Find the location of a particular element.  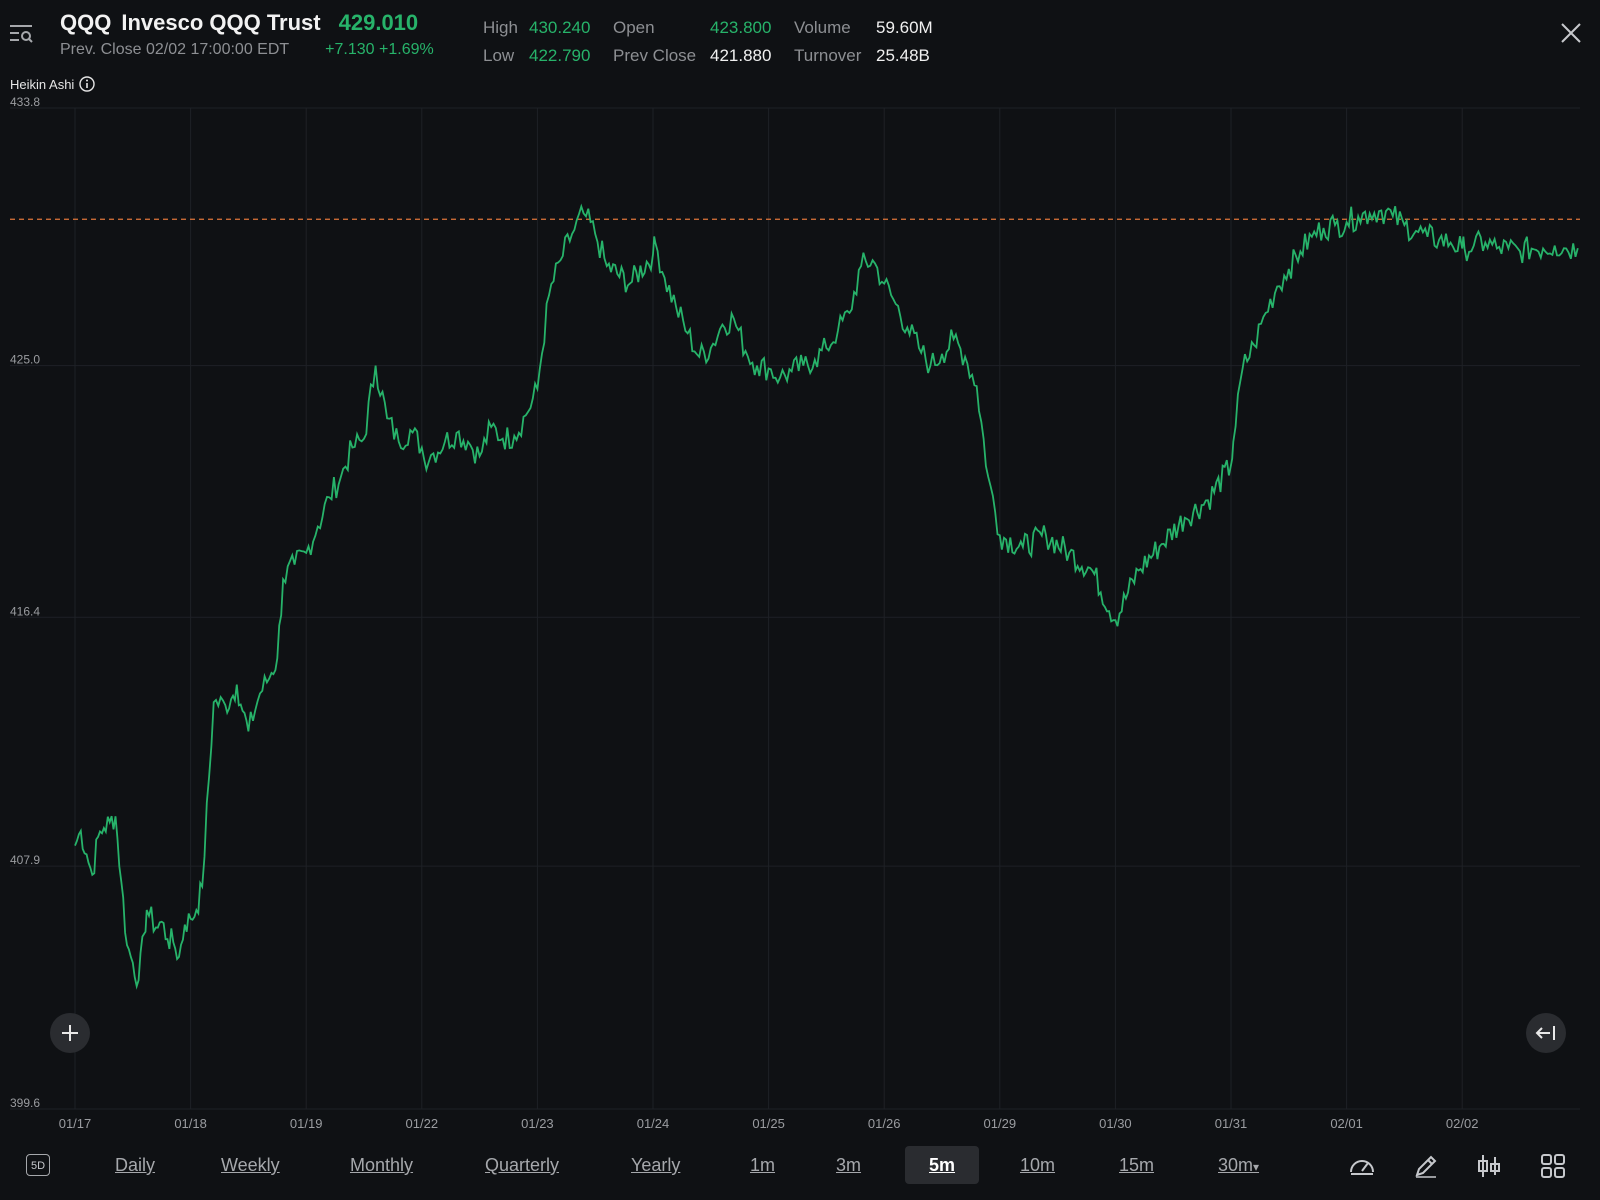

speedometer-icon is located at coordinates (1362, 1166).